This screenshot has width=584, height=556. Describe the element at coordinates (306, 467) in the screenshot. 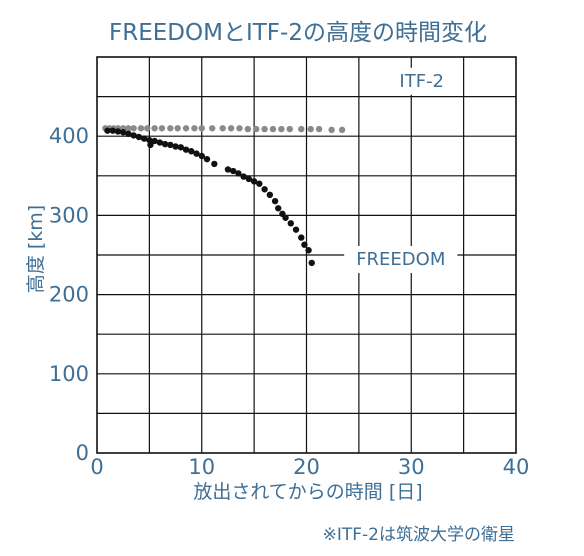

I see `x-tick-label: 20` at that location.